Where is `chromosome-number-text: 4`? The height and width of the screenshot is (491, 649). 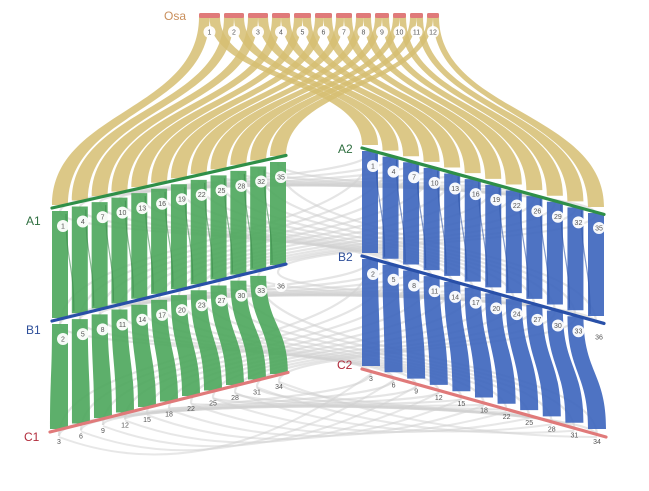 chromosome-number-text: 4 is located at coordinates (281, 32).